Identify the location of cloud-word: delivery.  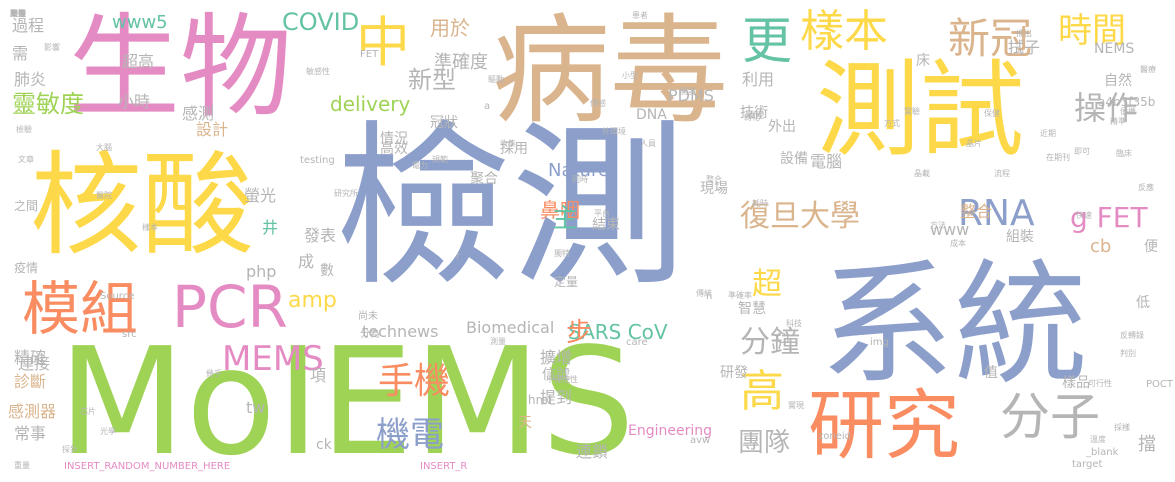
(370, 104).